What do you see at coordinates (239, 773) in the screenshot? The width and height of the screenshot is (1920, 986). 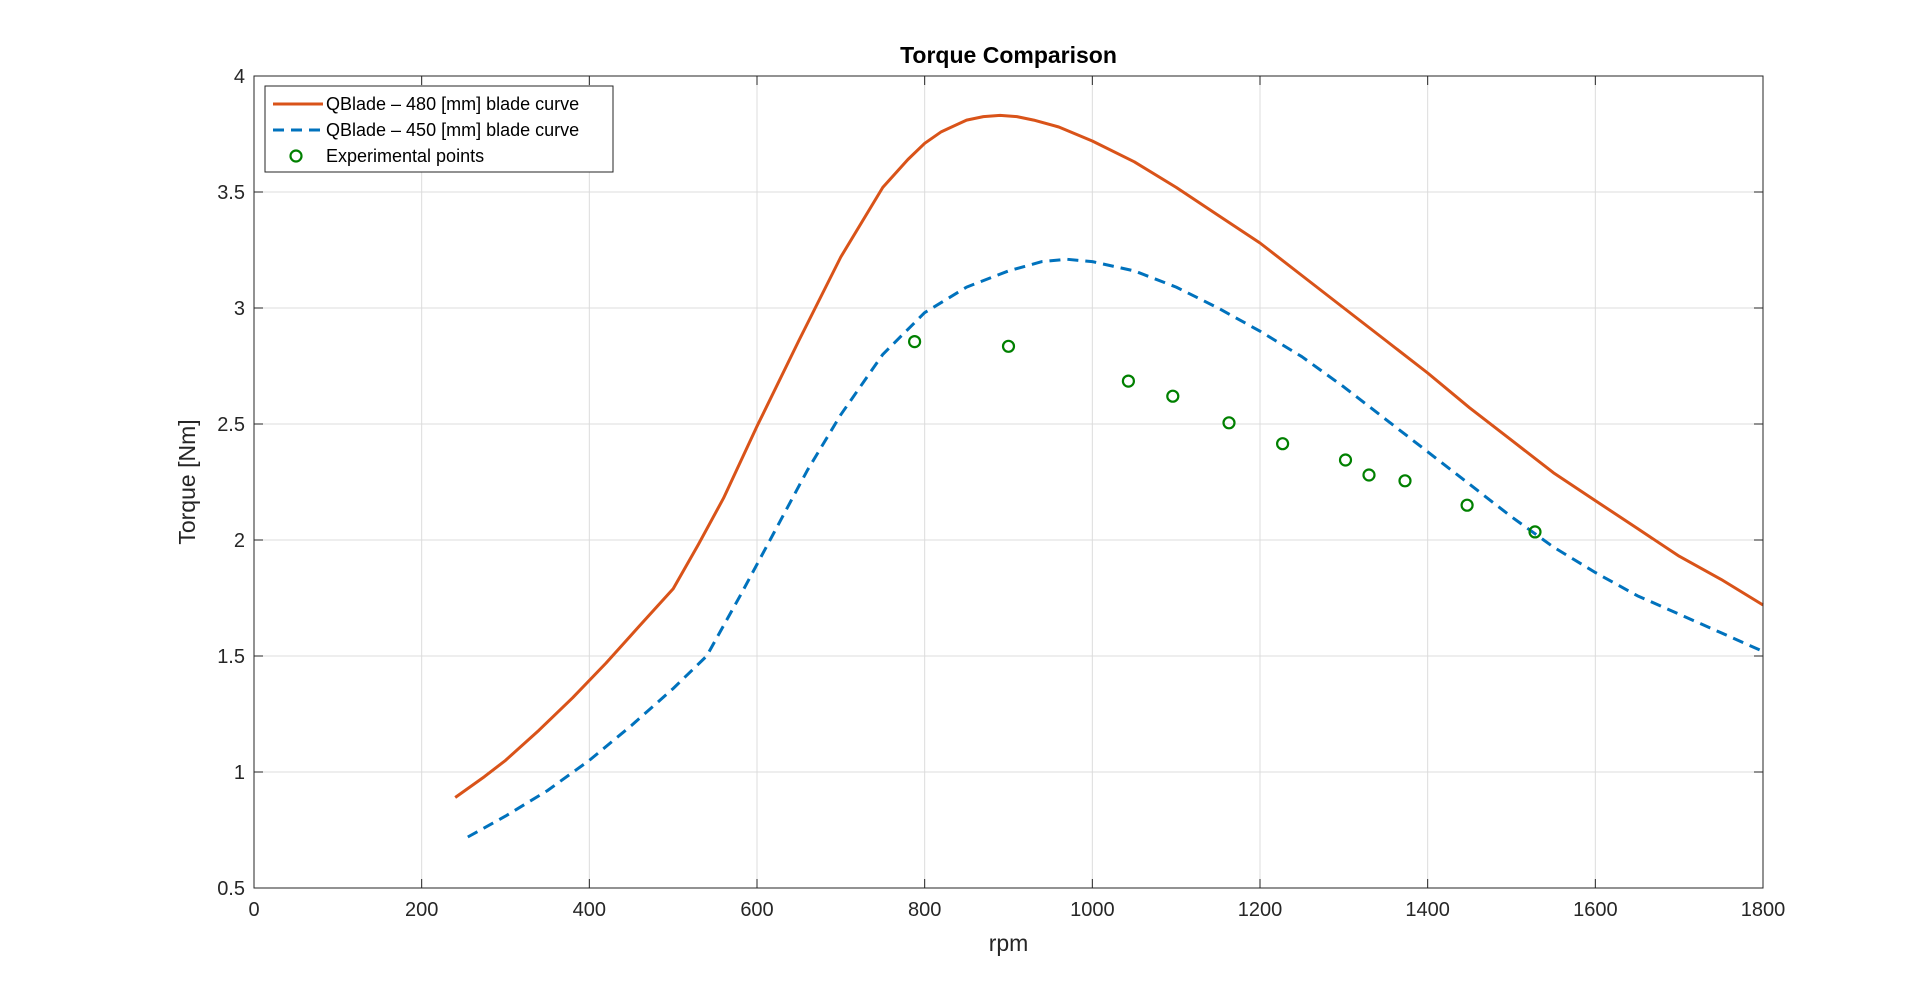 I see `y-tick-label: 1` at bounding box center [239, 773].